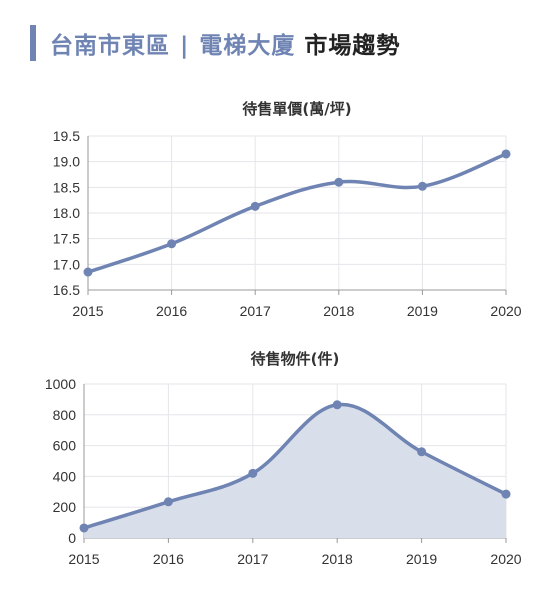  Describe the element at coordinates (83, 559) in the screenshot. I see `inventory-x-tick-label: 2015` at that location.